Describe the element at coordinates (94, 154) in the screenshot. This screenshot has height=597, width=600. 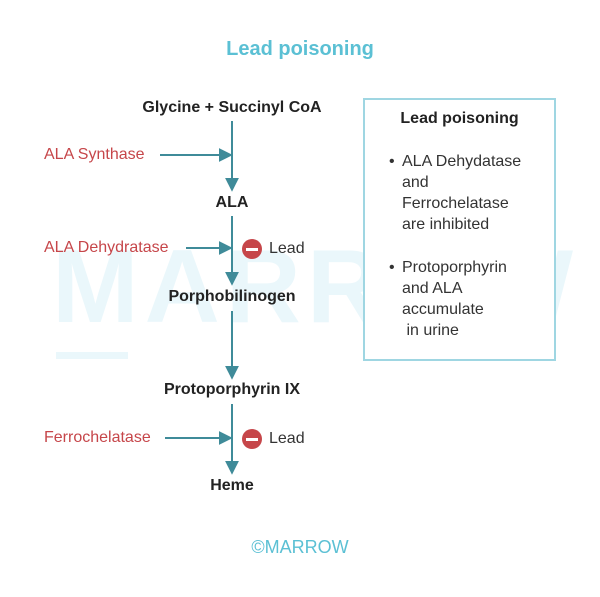
I see `enzyme-ala-synthase: ALA Synthase` at that location.